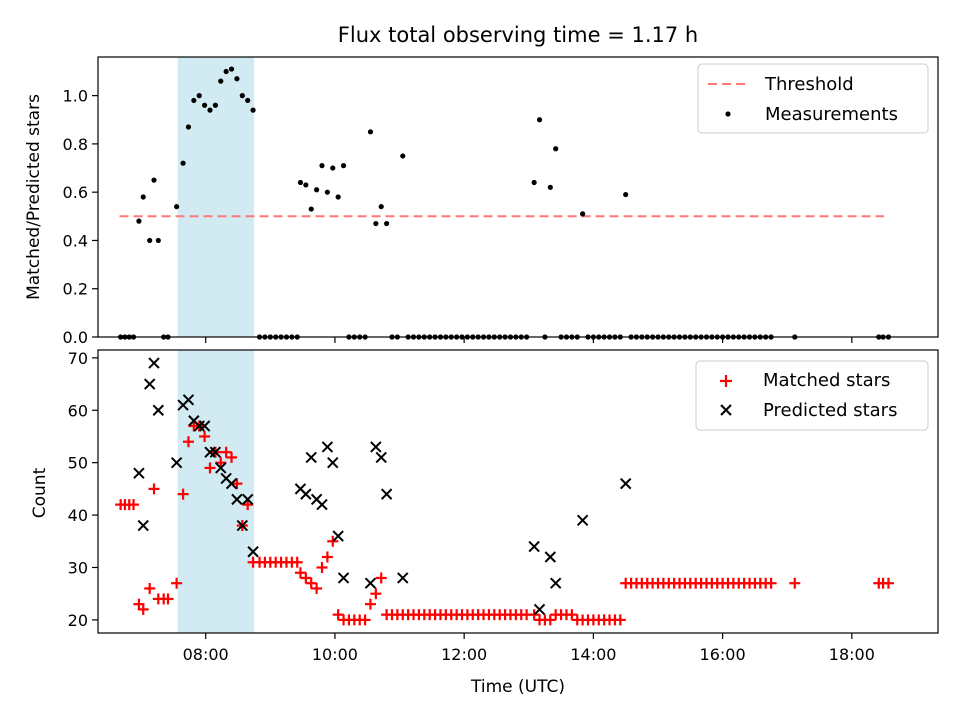  I want to click on legend-measurements-label: Measurements, so click(831, 114).